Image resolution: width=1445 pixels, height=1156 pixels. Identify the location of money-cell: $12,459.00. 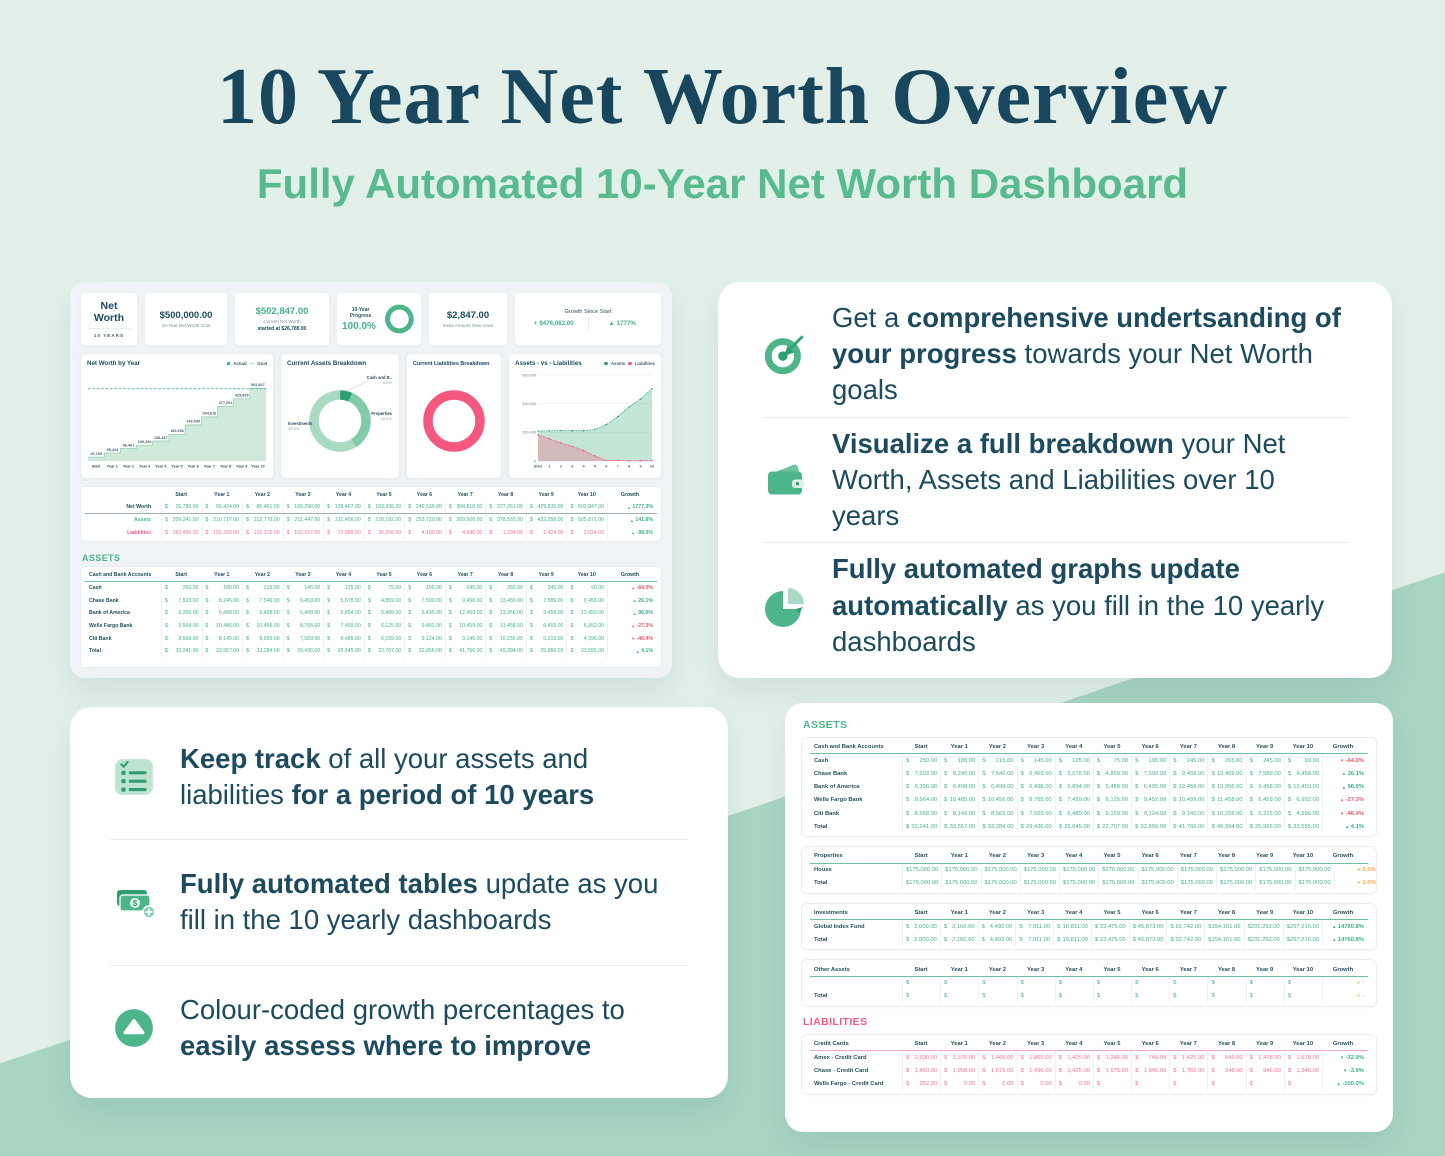
(465, 613).